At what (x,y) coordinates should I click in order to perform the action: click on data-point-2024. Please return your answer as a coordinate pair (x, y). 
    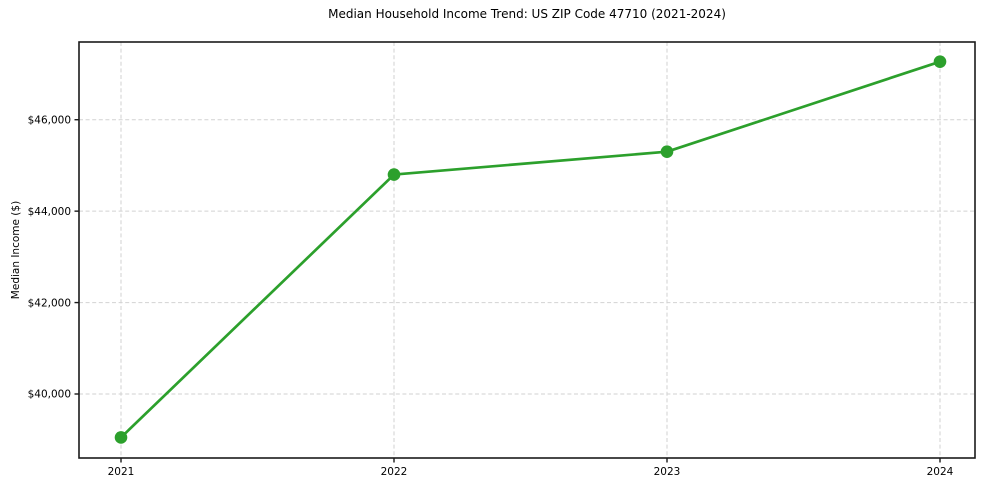
    Looking at the image, I should click on (940, 61).